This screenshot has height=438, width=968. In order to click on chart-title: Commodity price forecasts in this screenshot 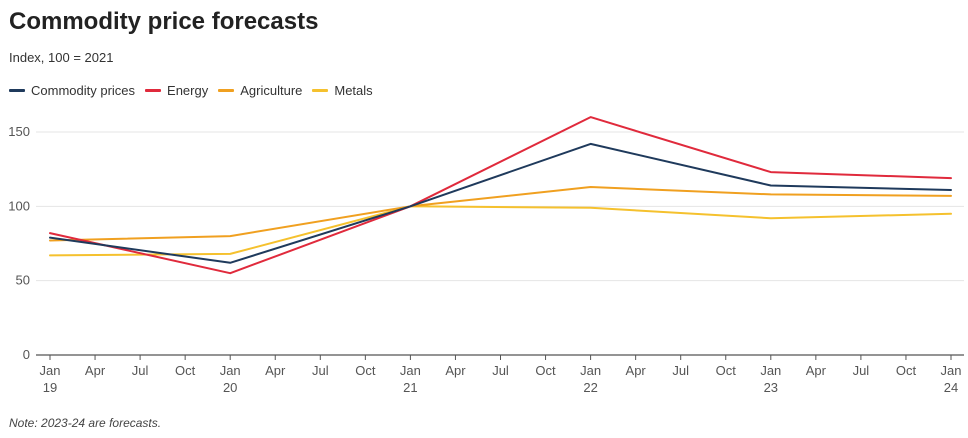, I will do `click(164, 21)`.